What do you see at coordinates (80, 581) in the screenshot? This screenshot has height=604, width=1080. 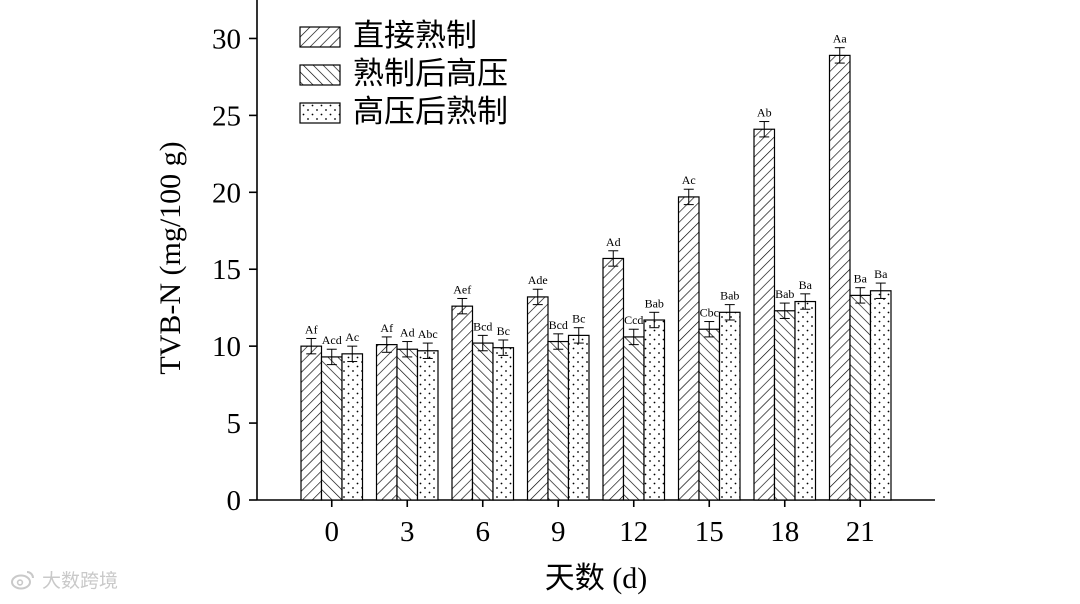 I see `watermark-text: 大数跨境` at bounding box center [80, 581].